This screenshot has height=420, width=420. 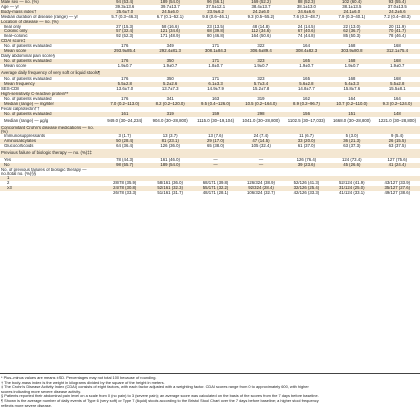 What do you see at coordinates (215, 65) in the screenshot?
I see `table-cell: 1.8±0.7` at bounding box center [215, 65].